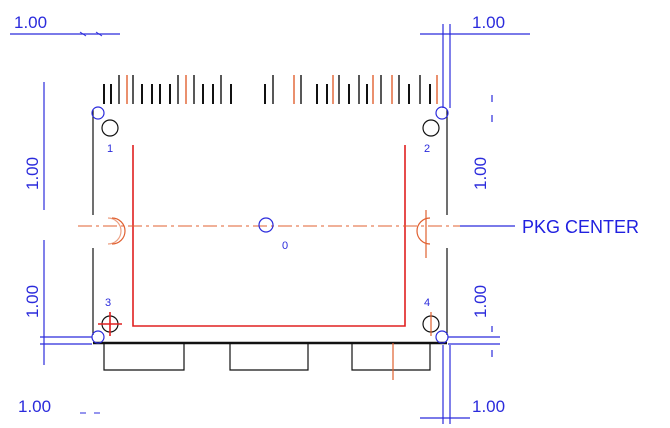 The image size is (670, 428). What do you see at coordinates (270, 89) in the screenshot?
I see `top-pin-marks` at bounding box center [270, 89].